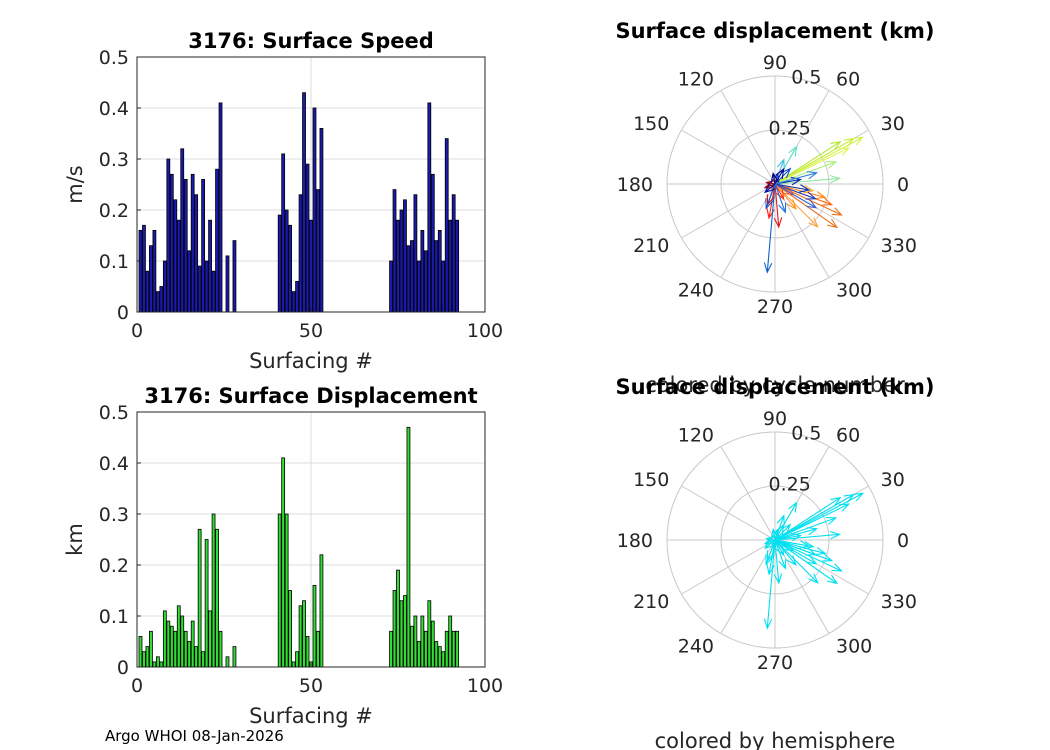 This screenshot has height=750, width=1050. I want to click on angle-tick-label: 300, so click(854, 291).